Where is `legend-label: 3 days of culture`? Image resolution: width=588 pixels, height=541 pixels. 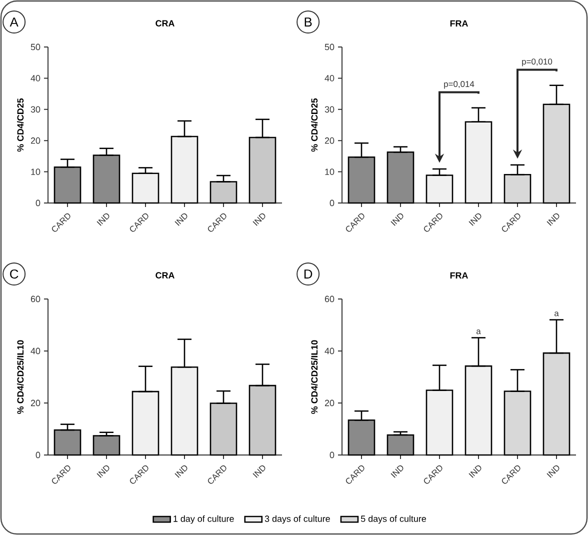 legend-label: 3 days of culture is located at coordinates (297, 519).